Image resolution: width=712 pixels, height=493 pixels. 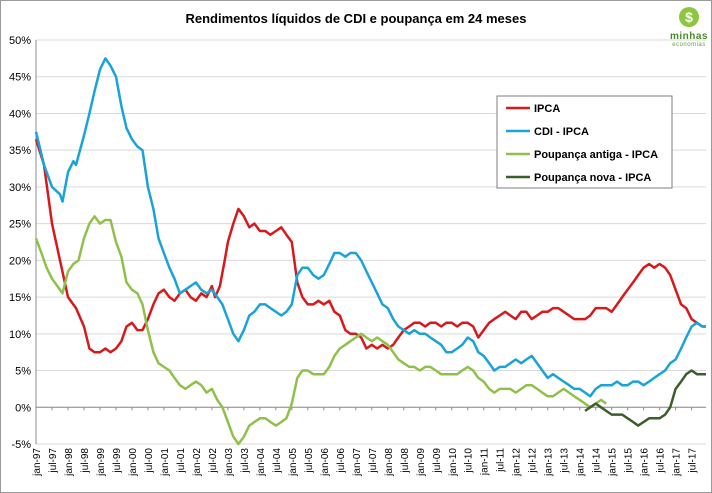 What do you see at coordinates (613, 462) in the screenshot?
I see `x-tick-label: jan-15` at bounding box center [613, 462].